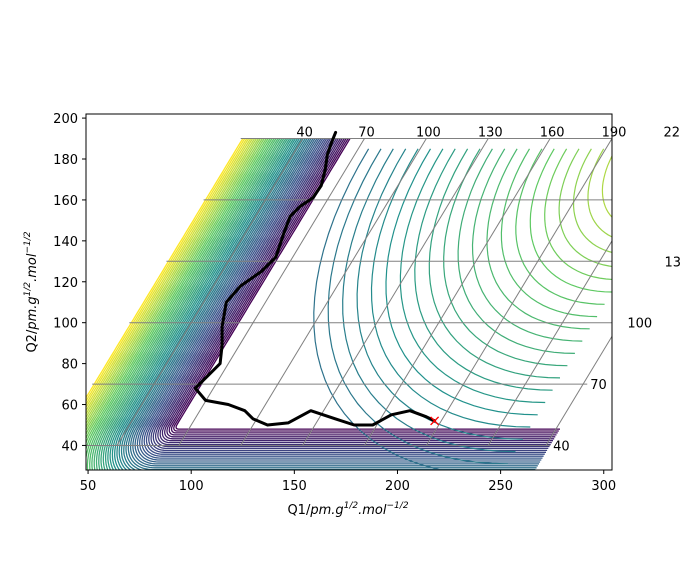 Image resolution: width=680 pixels, height=578 pixels. I want to click on top-grid-label: 130, so click(490, 133).